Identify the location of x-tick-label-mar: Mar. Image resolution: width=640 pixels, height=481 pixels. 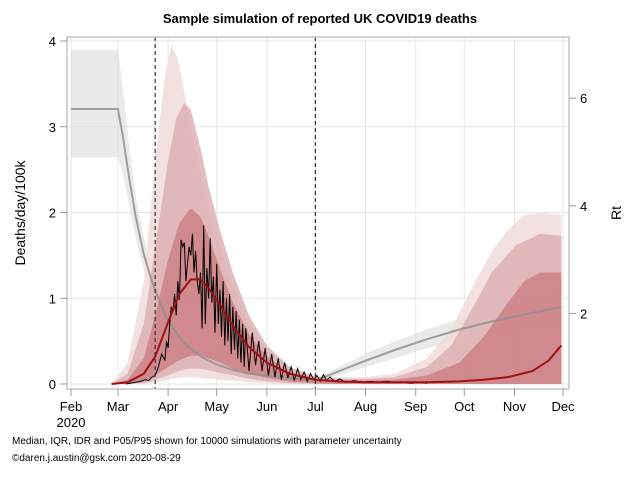
(118, 406).